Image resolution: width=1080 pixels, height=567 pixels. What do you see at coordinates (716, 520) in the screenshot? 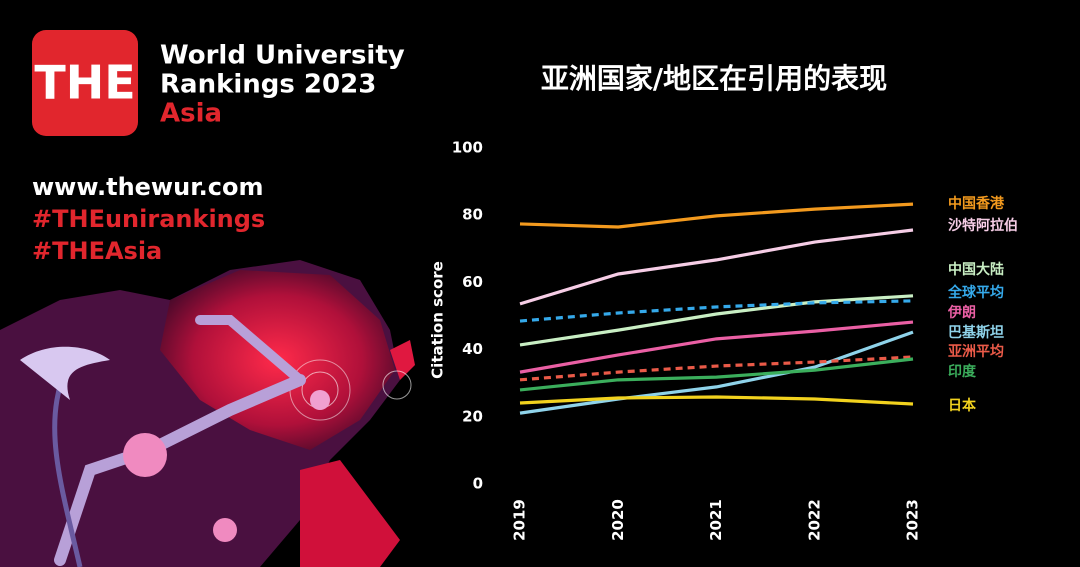
I see `x-tick-label: 2021` at bounding box center [716, 520].